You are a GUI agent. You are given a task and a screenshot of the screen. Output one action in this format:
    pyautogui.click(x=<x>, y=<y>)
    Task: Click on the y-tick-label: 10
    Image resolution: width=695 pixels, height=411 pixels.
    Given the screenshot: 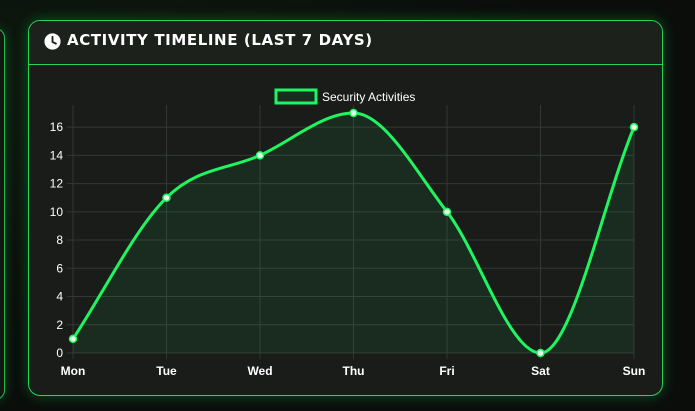 What is the action you would take?
    pyautogui.click(x=57, y=212)
    